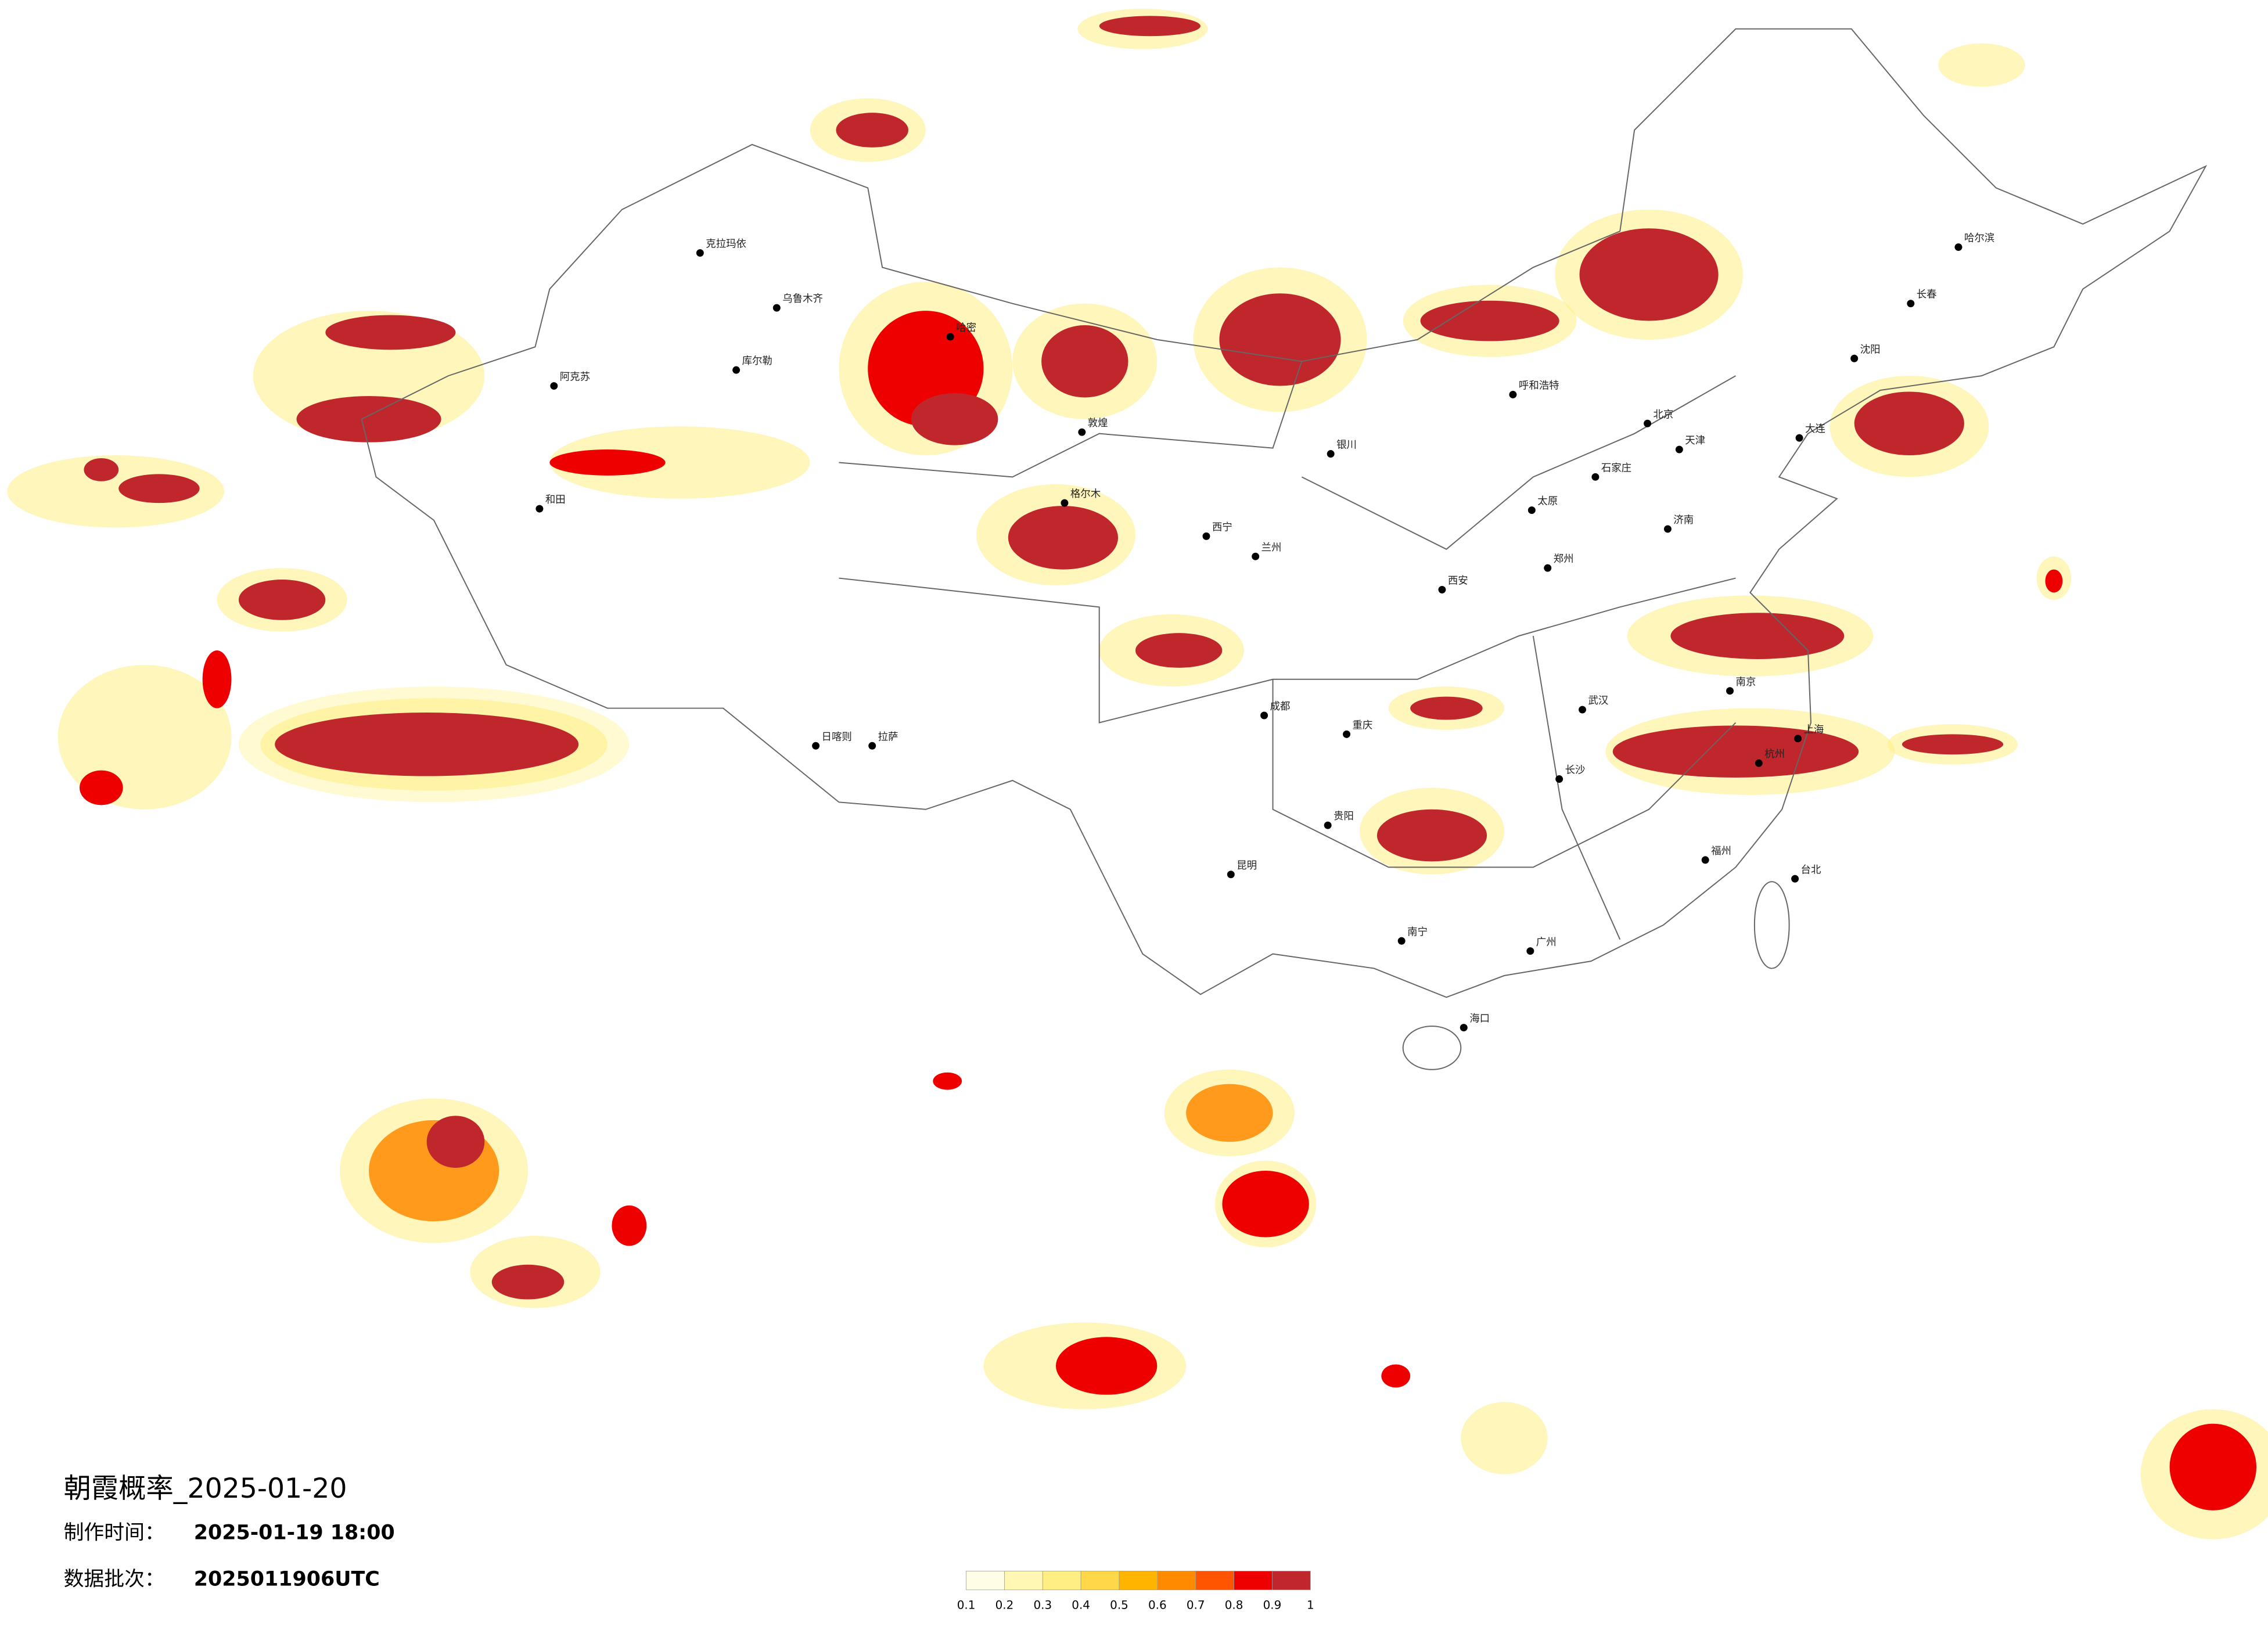 The height and width of the screenshot is (1626, 2268). Describe the element at coordinates (1085, 494) in the screenshot. I see `city-label: 格尔木` at that location.